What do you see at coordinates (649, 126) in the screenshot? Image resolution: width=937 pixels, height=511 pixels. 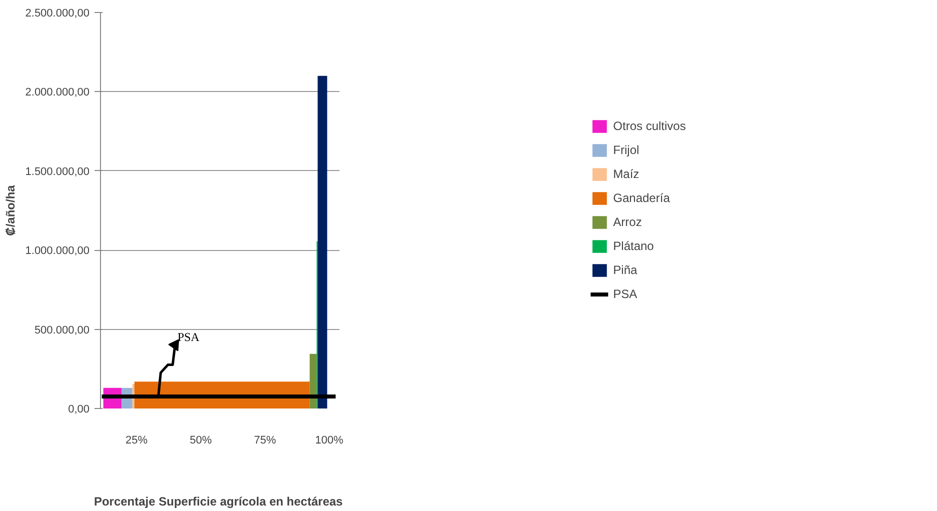 I see `legend-label: Otros cultivos` at bounding box center [649, 126].